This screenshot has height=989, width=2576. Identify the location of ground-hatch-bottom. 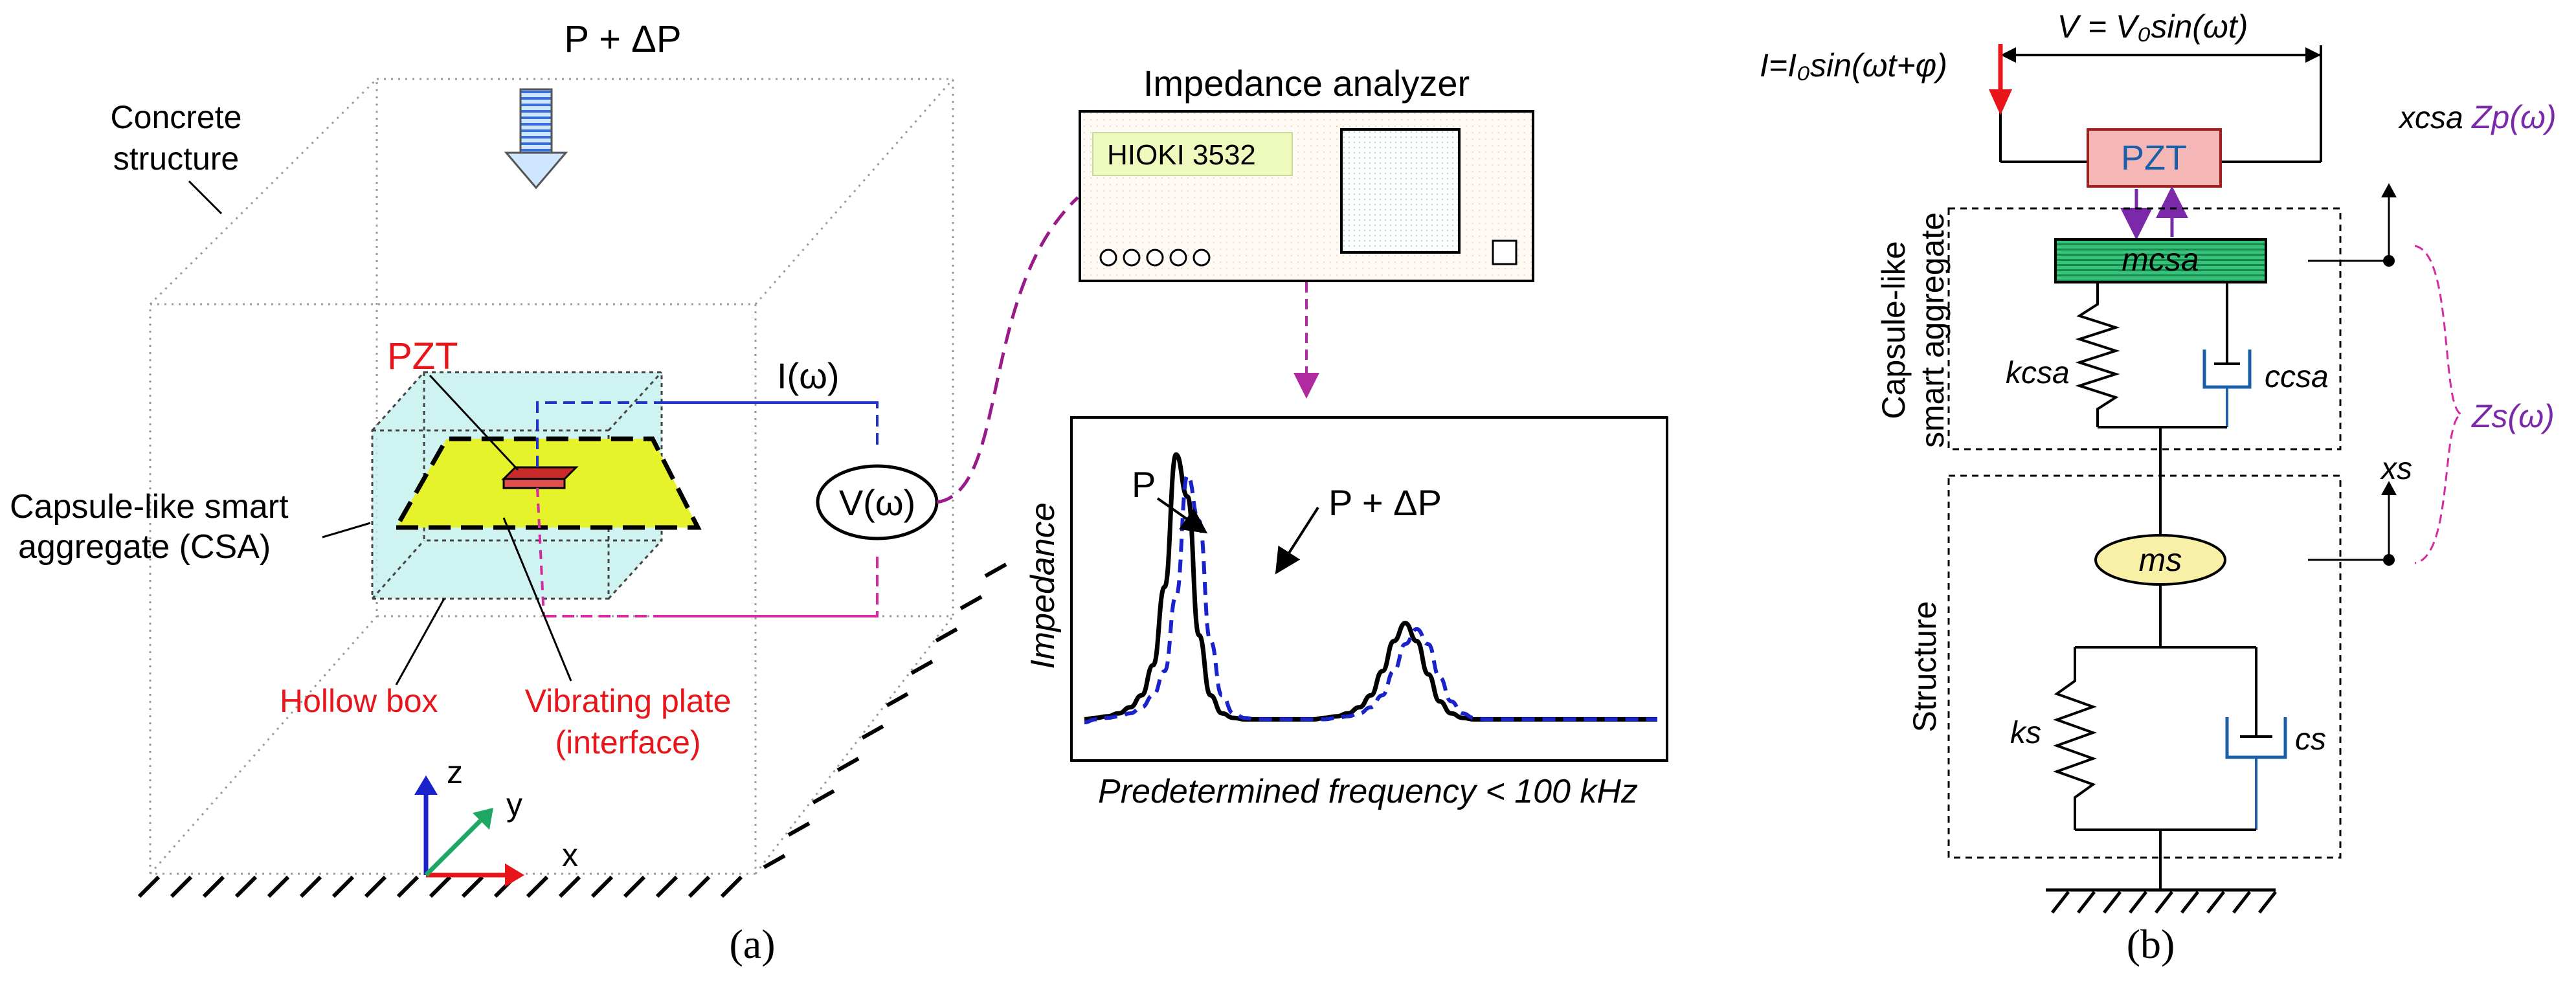
(440, 886).